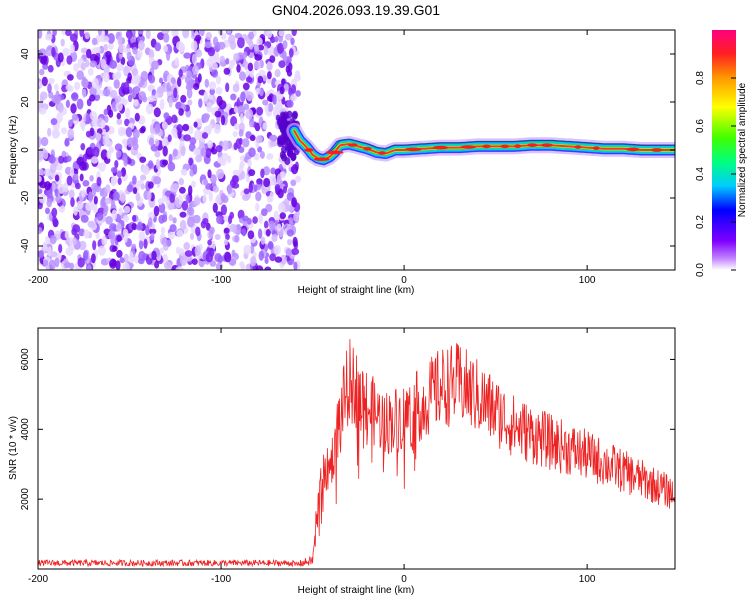 The width and height of the screenshot is (750, 600). Describe the element at coordinates (356, 590) in the screenshot. I see `snr-x-axis-label: Height of straight line (km)` at that location.